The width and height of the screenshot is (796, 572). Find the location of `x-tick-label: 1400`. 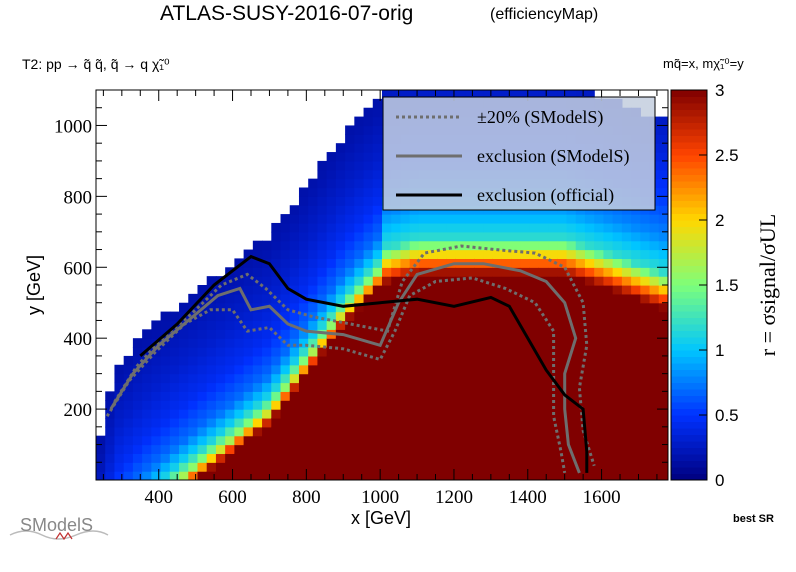

x-tick-label: 1400 is located at coordinates (528, 497).